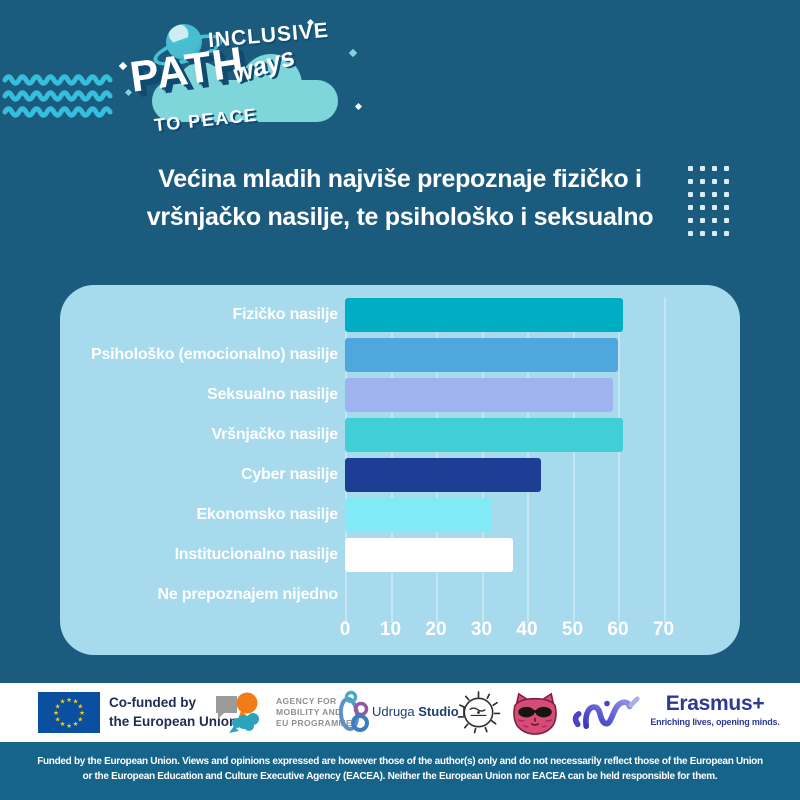 Image resolution: width=800 pixels, height=800 pixels. Describe the element at coordinates (353, 711) in the screenshot. I see `studio-b-logo-icon` at that location.